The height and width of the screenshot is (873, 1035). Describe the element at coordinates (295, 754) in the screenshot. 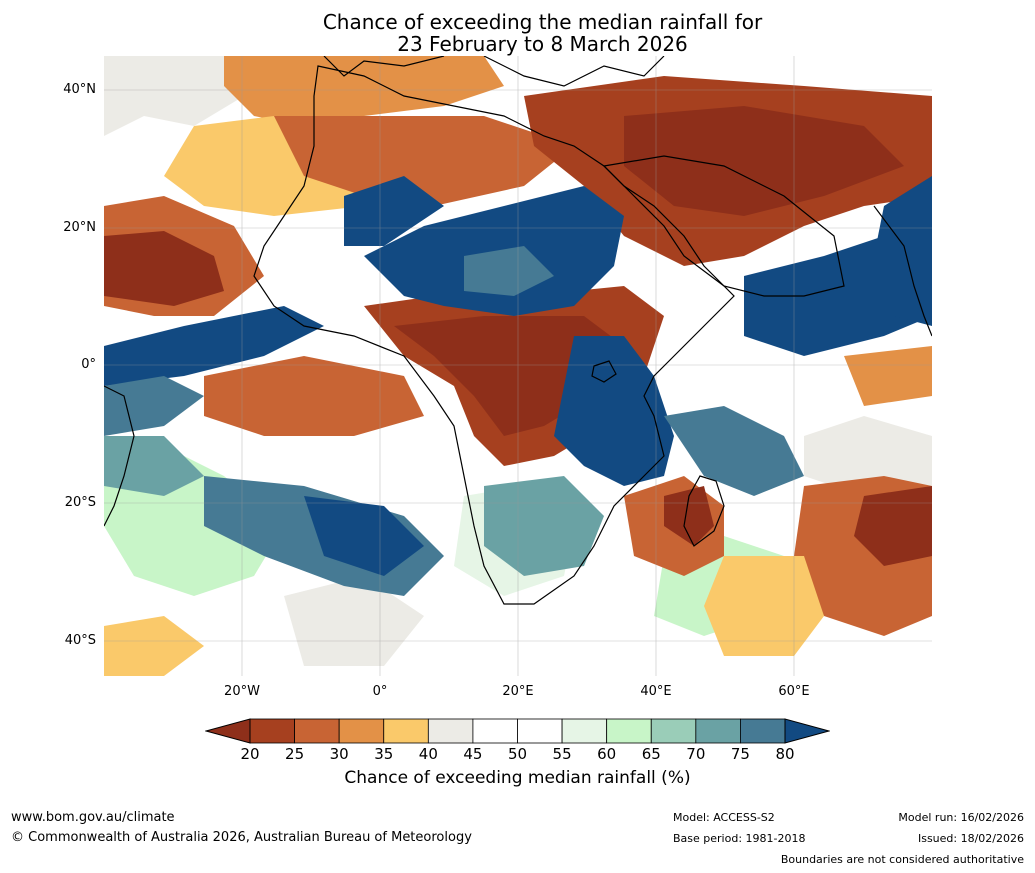

I see `colorbar-tick-label: 25` at that location.